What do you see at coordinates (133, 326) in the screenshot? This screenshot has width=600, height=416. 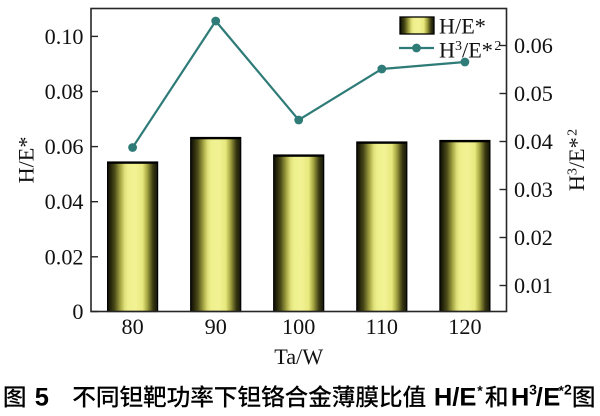 I see `svg-text: 80` at bounding box center [133, 326].